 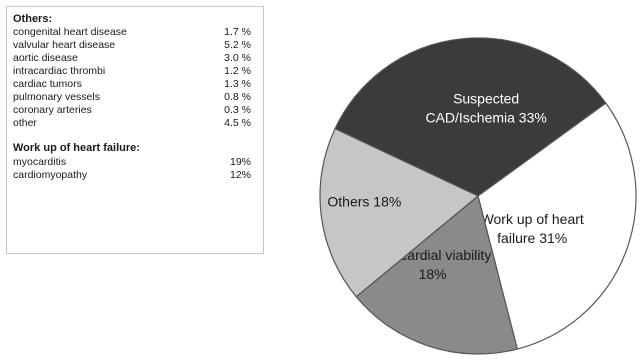 I want to click on slice-label-line: Work up of heart, so click(x=532, y=219).